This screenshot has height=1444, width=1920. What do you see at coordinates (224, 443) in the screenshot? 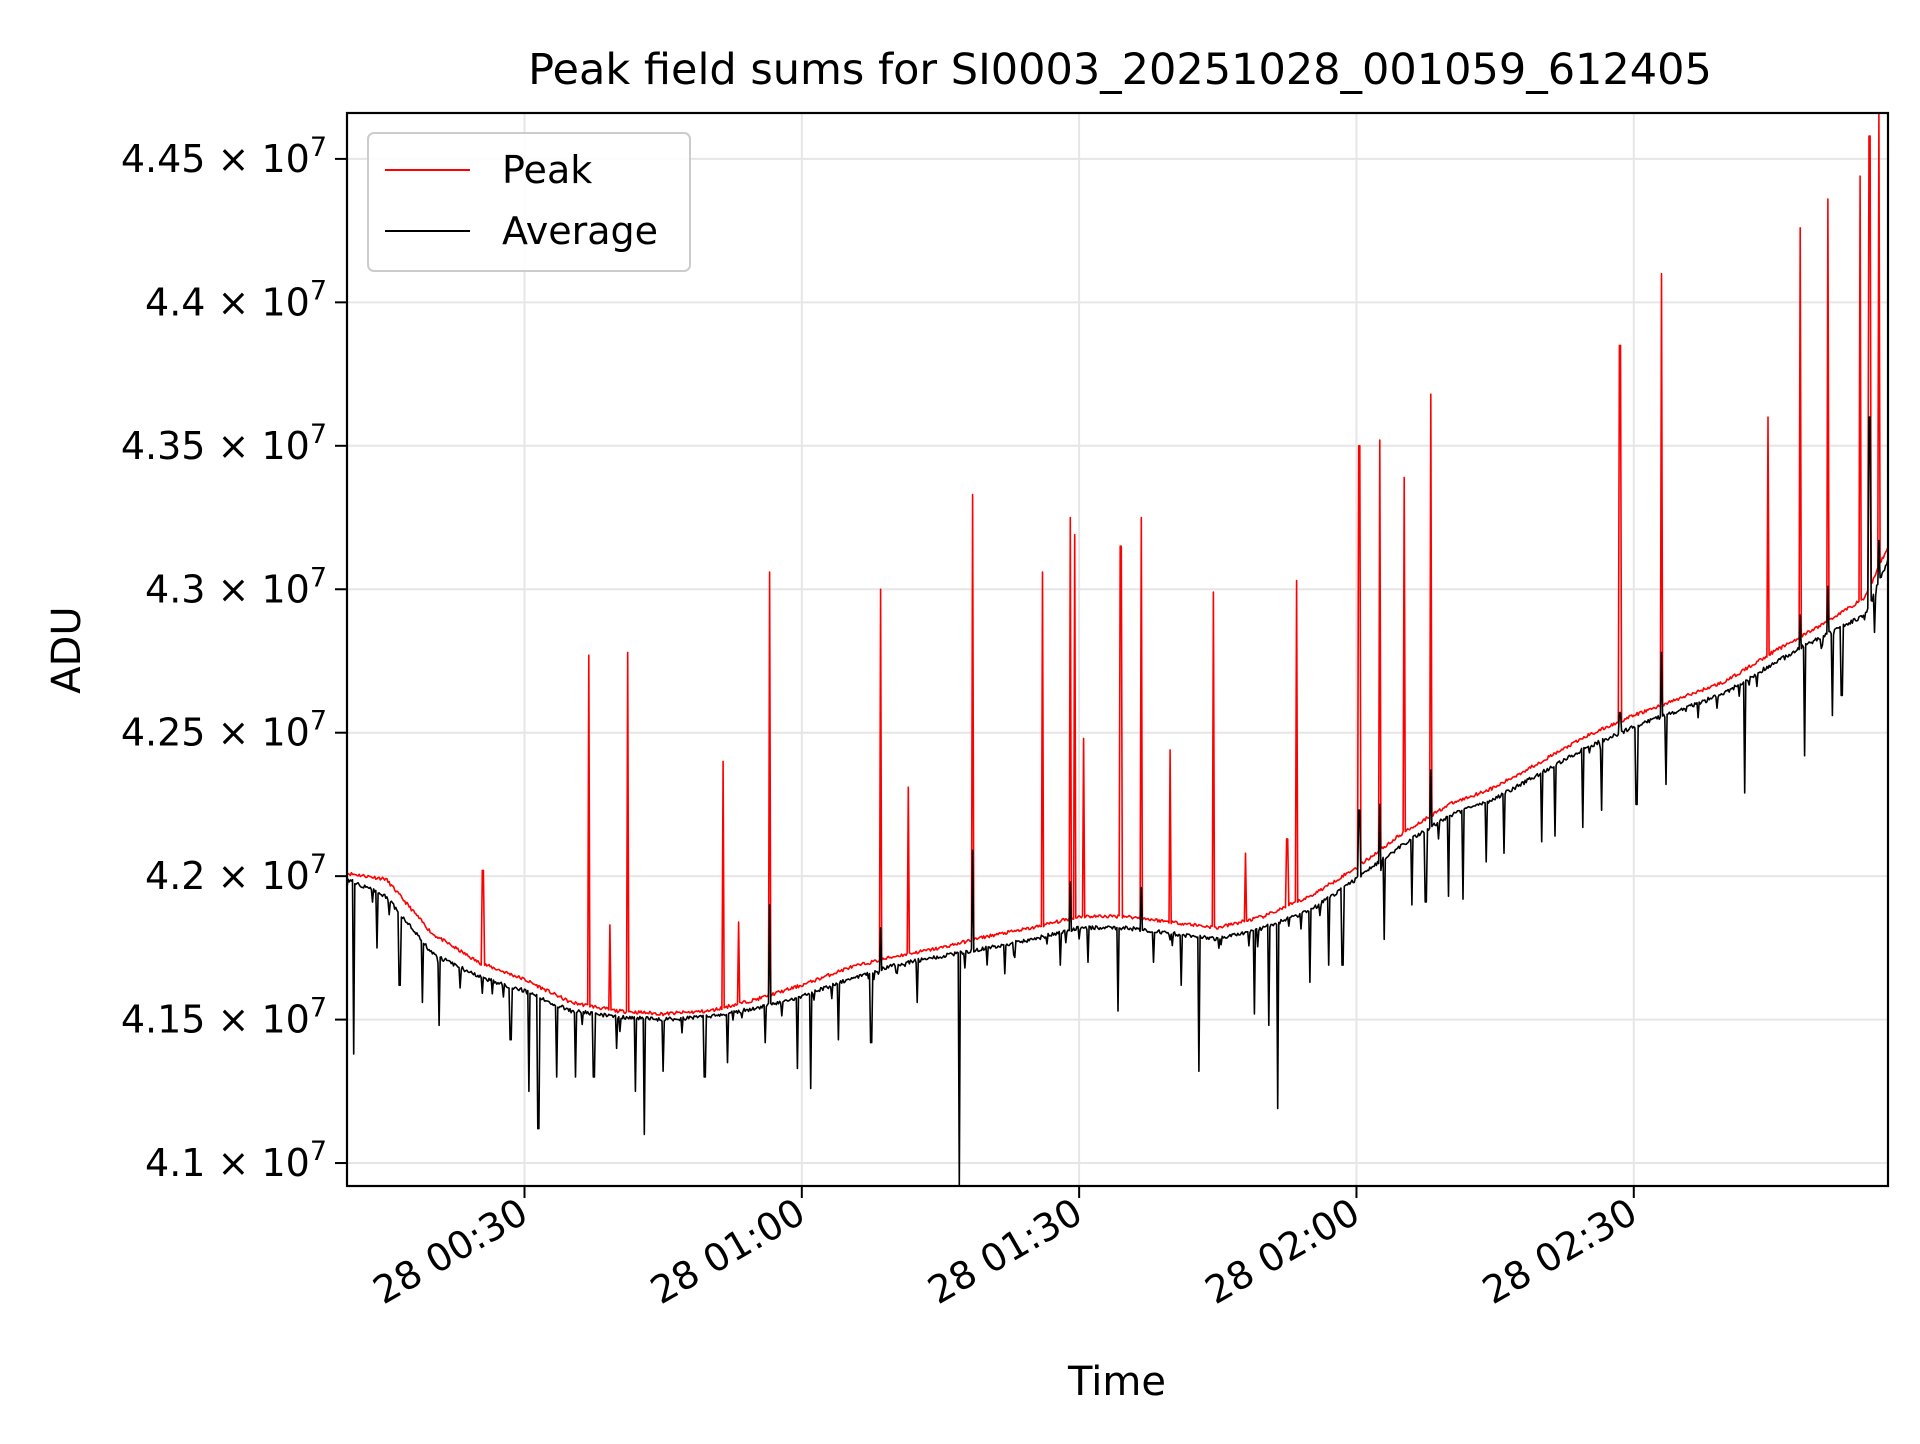
I see `y-tick-label: 4.35 × 107` at bounding box center [224, 443].